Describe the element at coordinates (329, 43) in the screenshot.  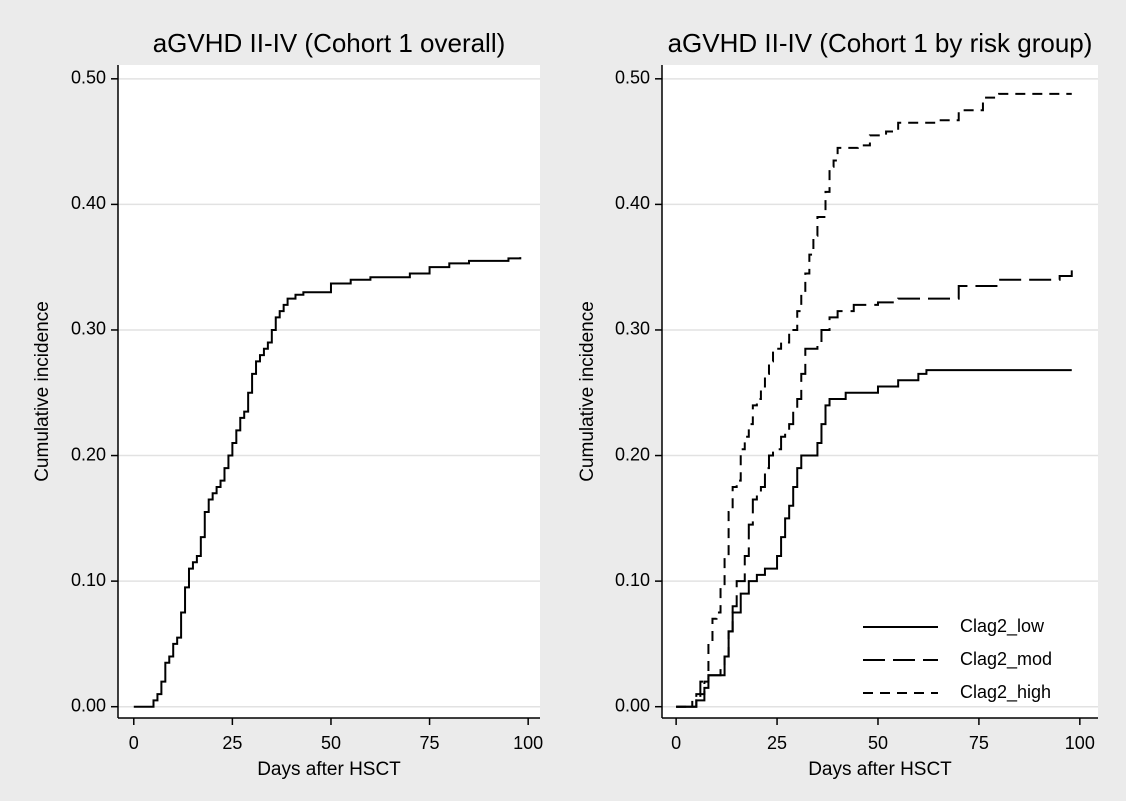
I see `chart-title: aGVHD II-IV (Cohort 1 overall)` at that location.